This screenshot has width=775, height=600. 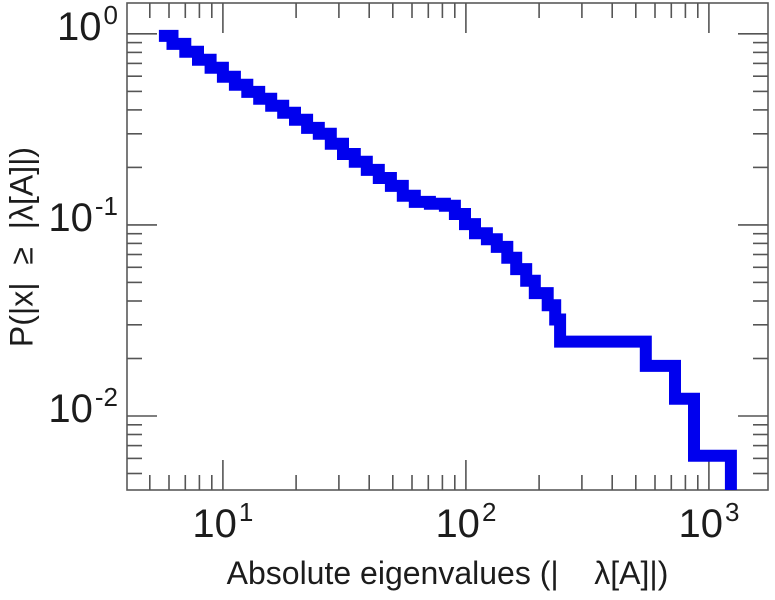 What do you see at coordinates (447, 573) in the screenshot?
I see `x-axis-label: Absolute eigenvalues (| λ[A]|)` at bounding box center [447, 573].